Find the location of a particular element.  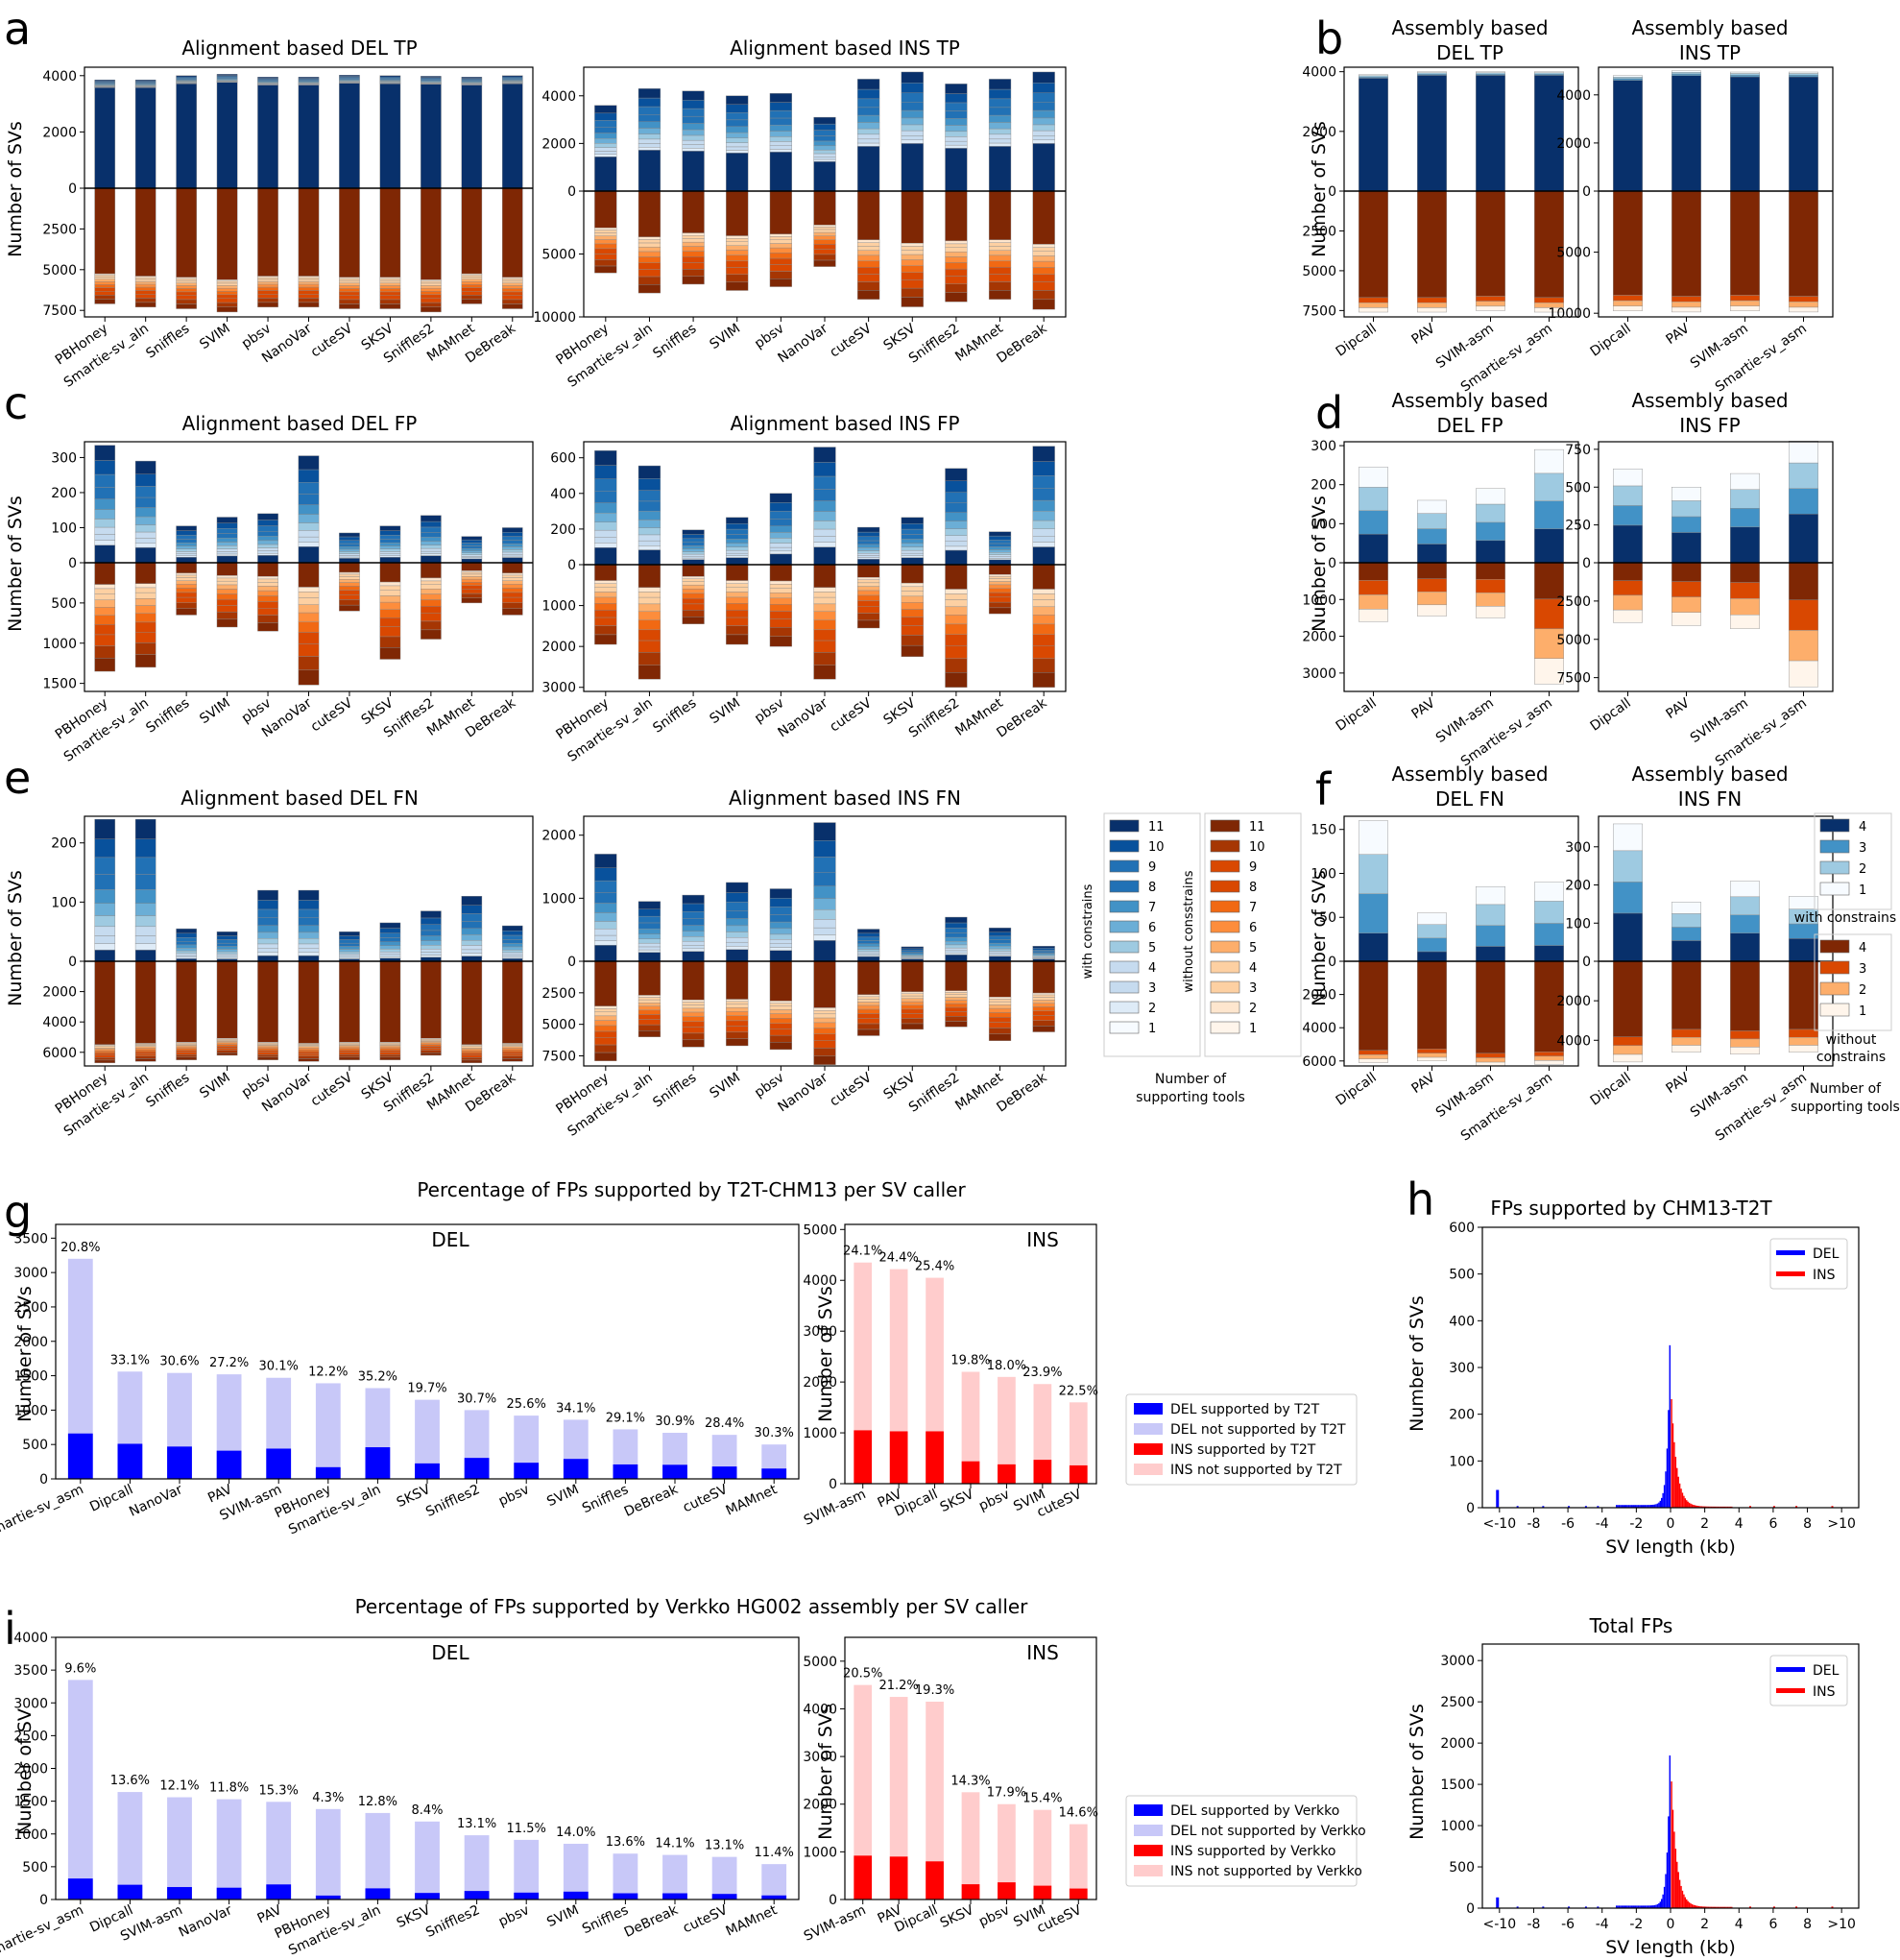

bar-pct-label: 30.3% is located at coordinates (774, 1433).